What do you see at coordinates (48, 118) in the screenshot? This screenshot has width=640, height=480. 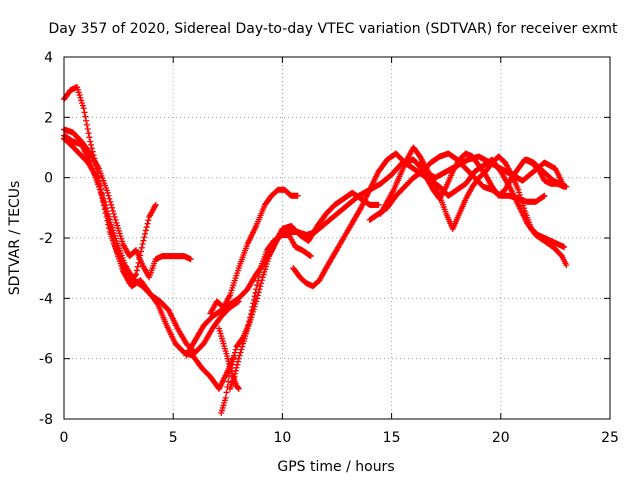 I see `y-tick-label: 2` at bounding box center [48, 118].